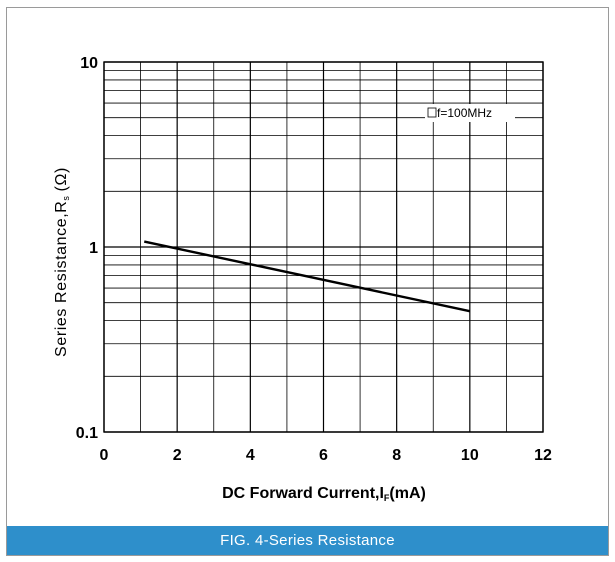 The width and height of the screenshot is (615, 562). I want to click on x-tick-label: 2, so click(177, 455).